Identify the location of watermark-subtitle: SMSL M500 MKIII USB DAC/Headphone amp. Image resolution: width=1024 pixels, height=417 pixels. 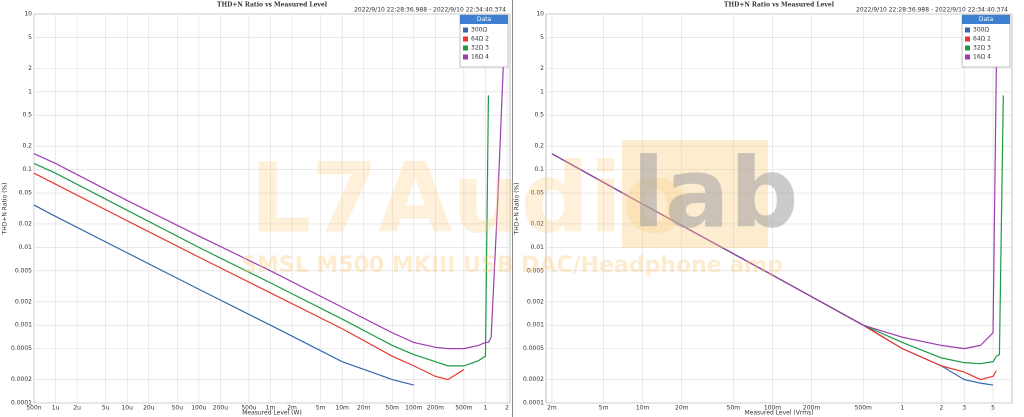
(512, 265).